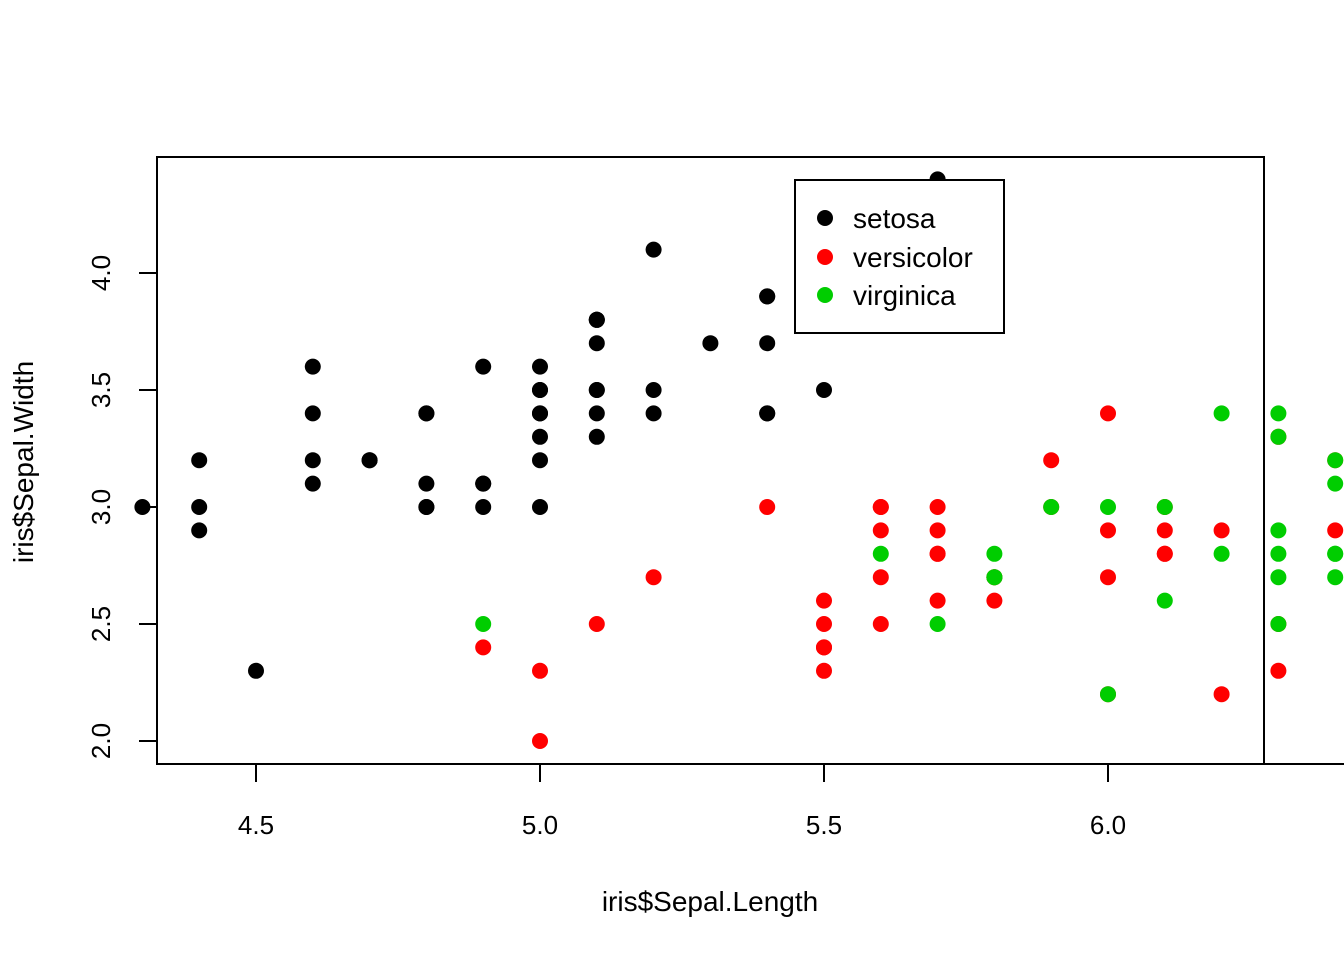 The height and width of the screenshot is (960, 1344). I want to click on y-tick-label: 2.5, so click(101, 624).